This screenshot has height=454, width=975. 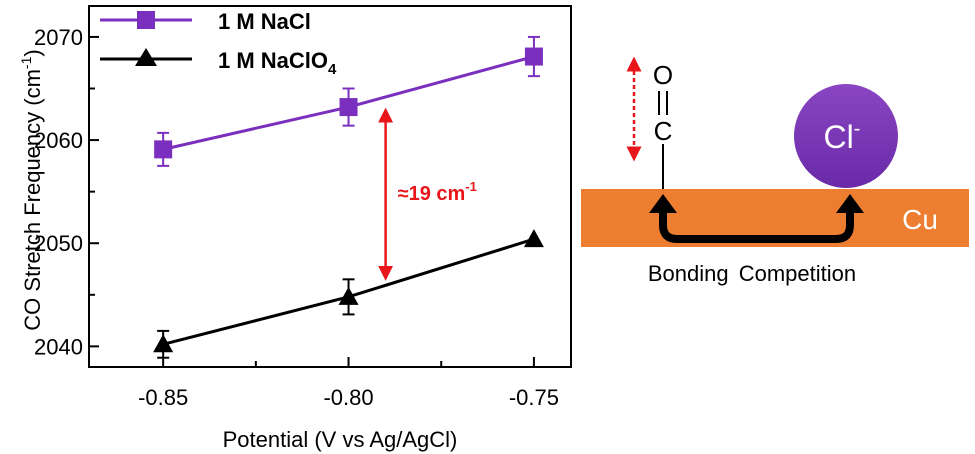 I want to click on chloride-ion-symbol: Cl, so click(x=839, y=137).